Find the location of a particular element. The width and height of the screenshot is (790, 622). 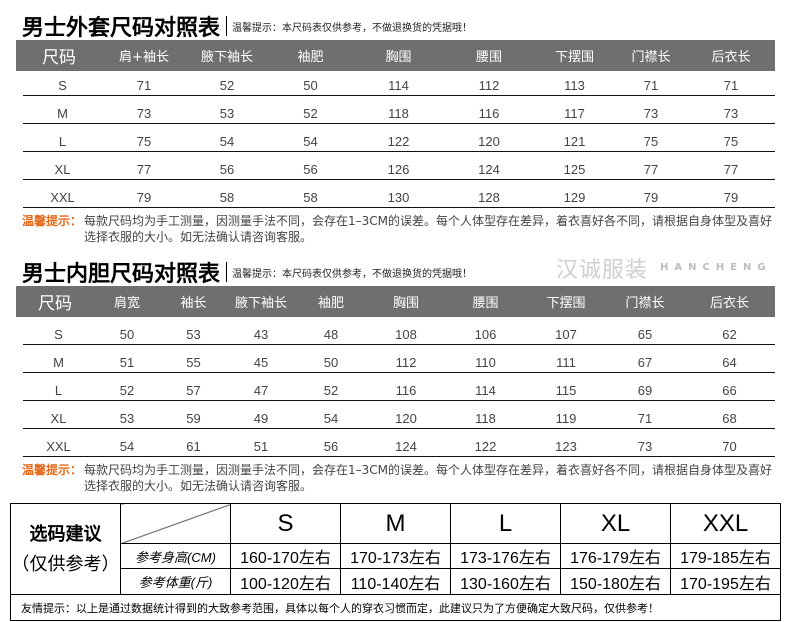

table-cell: 67 is located at coordinates (645, 362).